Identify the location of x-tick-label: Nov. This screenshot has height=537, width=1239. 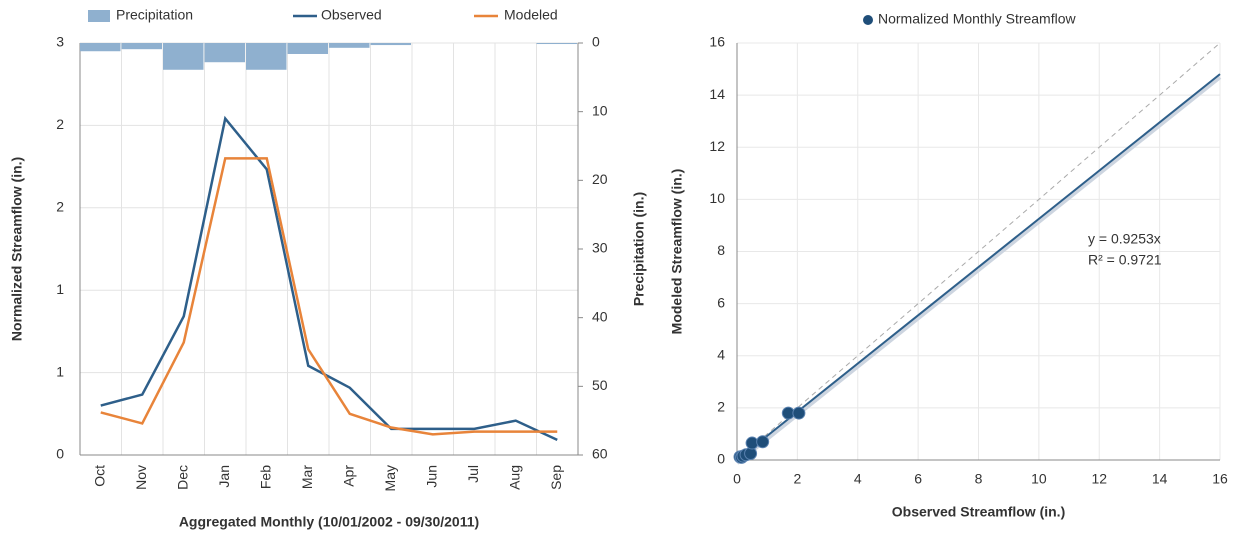
(141, 477).